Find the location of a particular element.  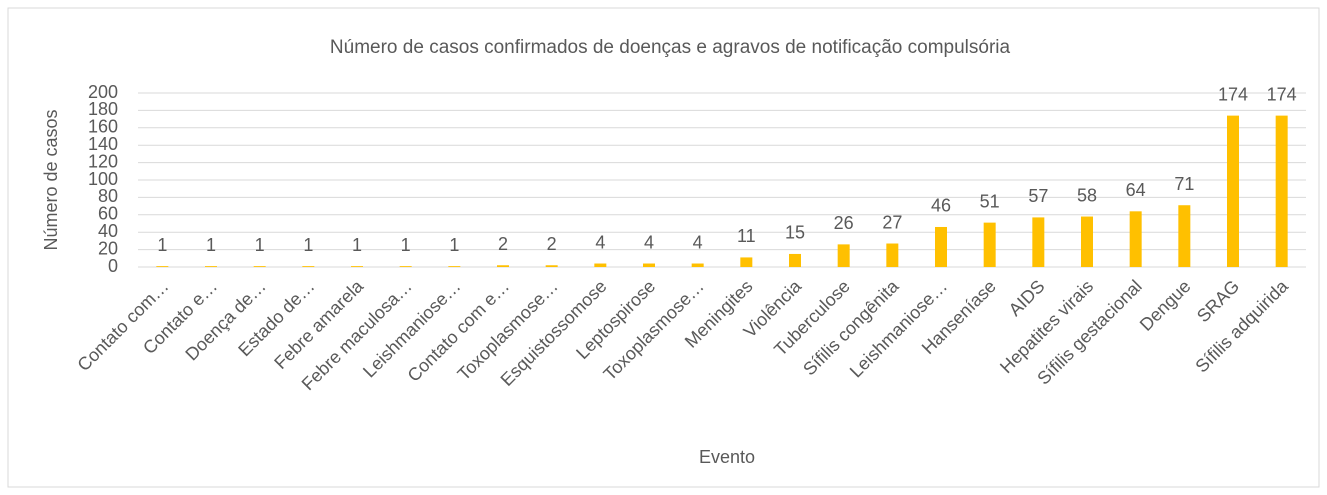

data-label: 51 is located at coordinates (990, 201).